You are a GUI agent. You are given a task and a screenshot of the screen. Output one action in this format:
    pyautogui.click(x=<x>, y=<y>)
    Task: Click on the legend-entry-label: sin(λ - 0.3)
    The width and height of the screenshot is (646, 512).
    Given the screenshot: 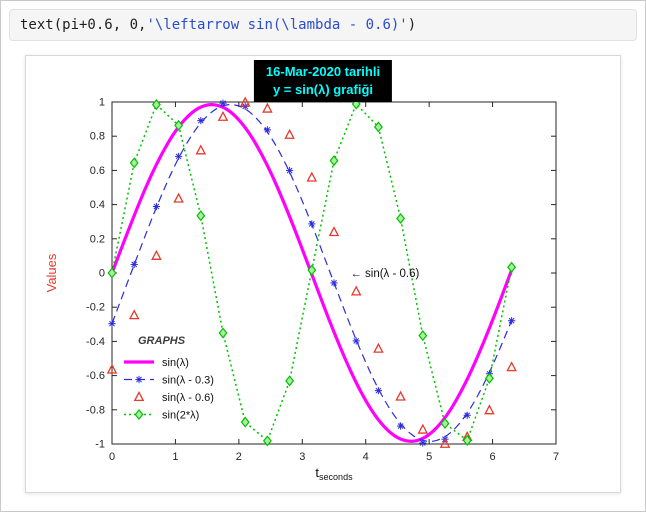 What is the action you would take?
    pyautogui.click(x=188, y=380)
    